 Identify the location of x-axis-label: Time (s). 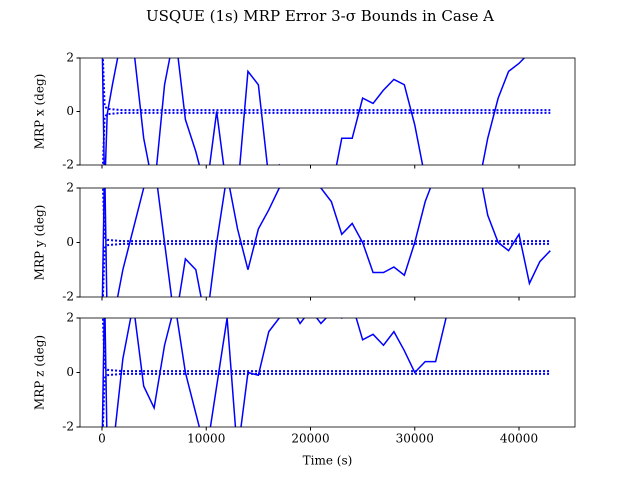
(328, 461).